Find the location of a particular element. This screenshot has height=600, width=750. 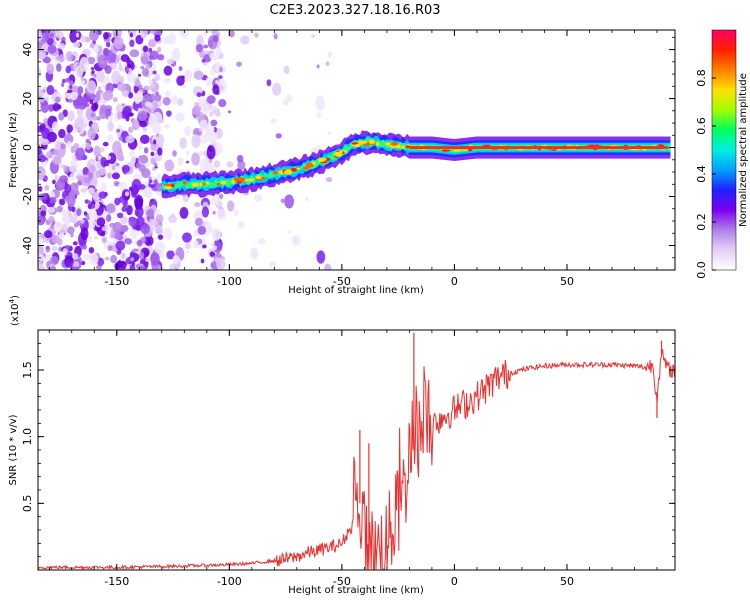

colorbar-gradient is located at coordinates (724, 150).